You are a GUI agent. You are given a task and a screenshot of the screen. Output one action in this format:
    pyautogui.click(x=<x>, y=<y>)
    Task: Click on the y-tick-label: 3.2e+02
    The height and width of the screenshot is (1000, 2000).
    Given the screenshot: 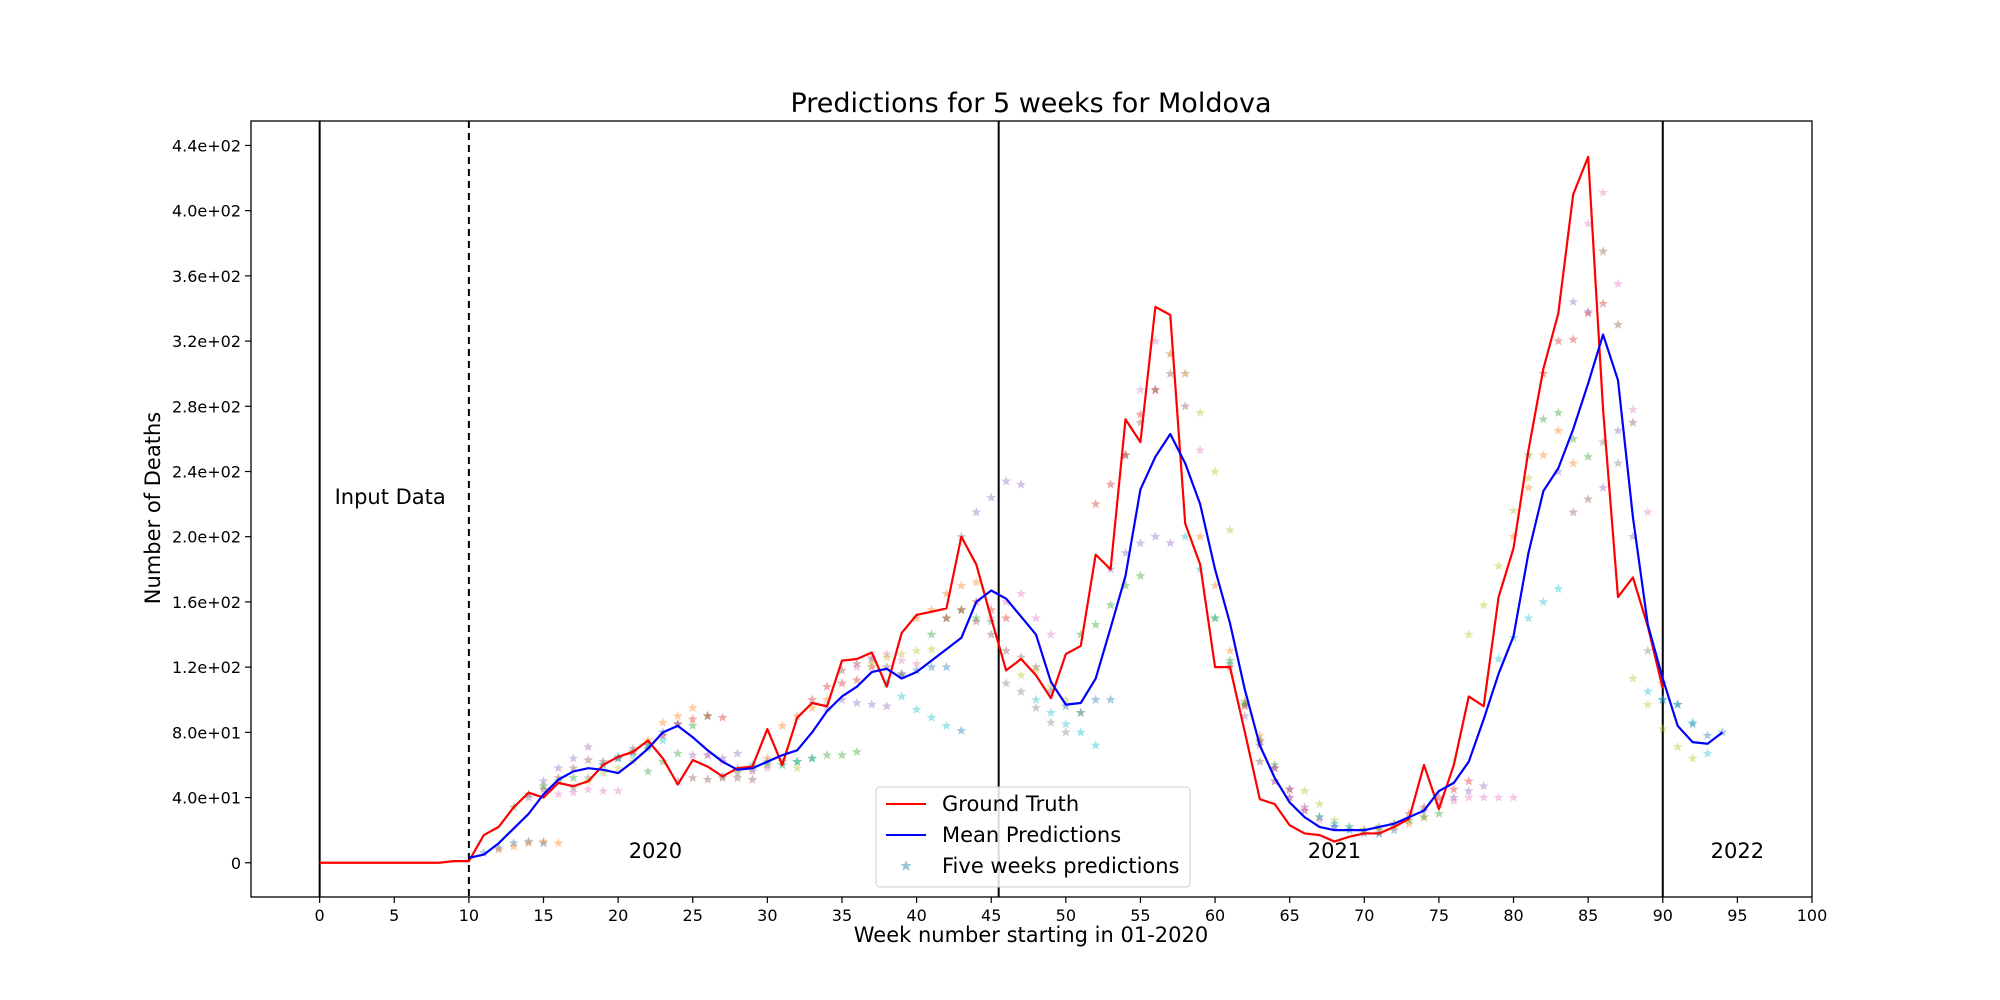 What is the action you would take?
    pyautogui.click(x=206, y=341)
    